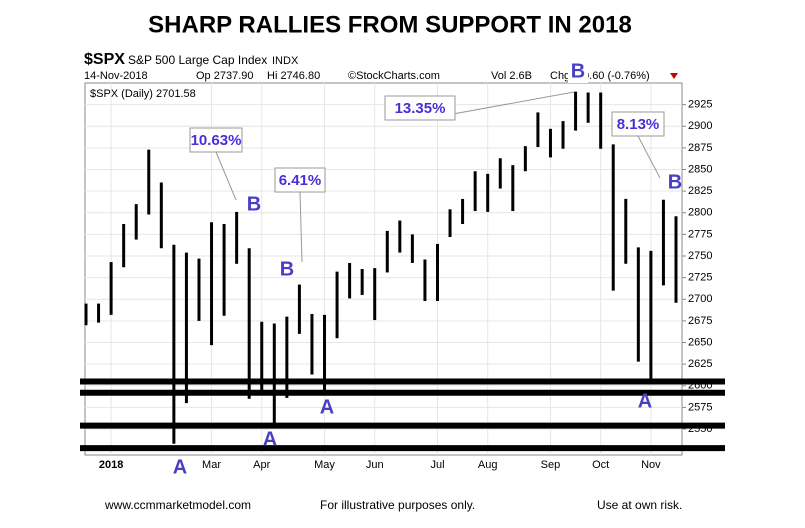 Image resolution: width=805 pixels, height=528 pixels. I want to click on annotation: 8.13%, so click(638, 124).